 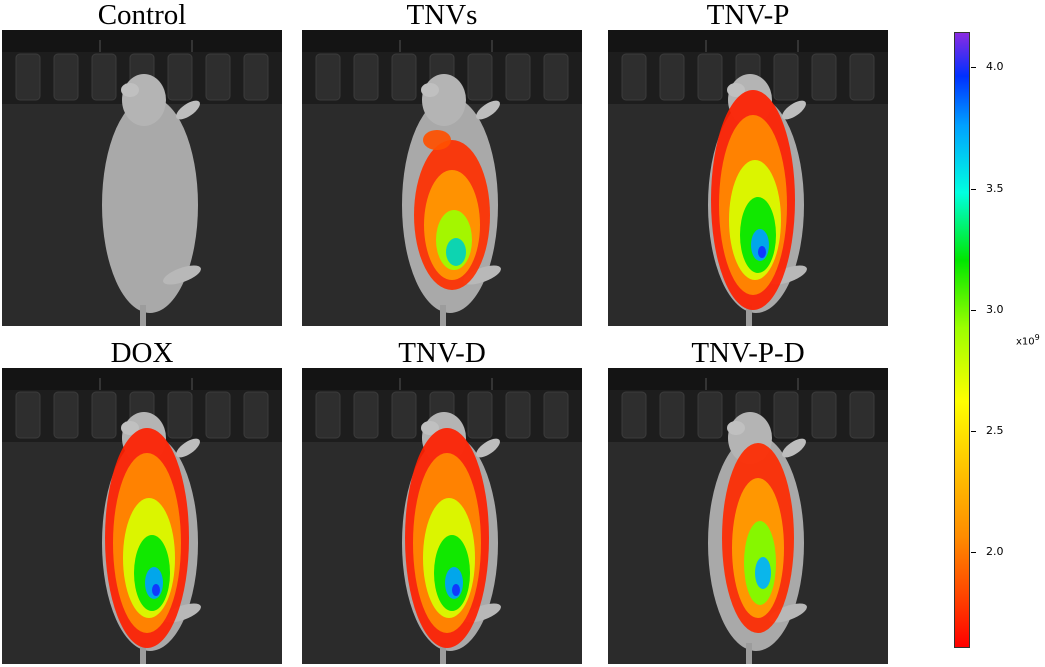 I want to click on colorbar-tick-label: 4.0, so click(x=995, y=66).